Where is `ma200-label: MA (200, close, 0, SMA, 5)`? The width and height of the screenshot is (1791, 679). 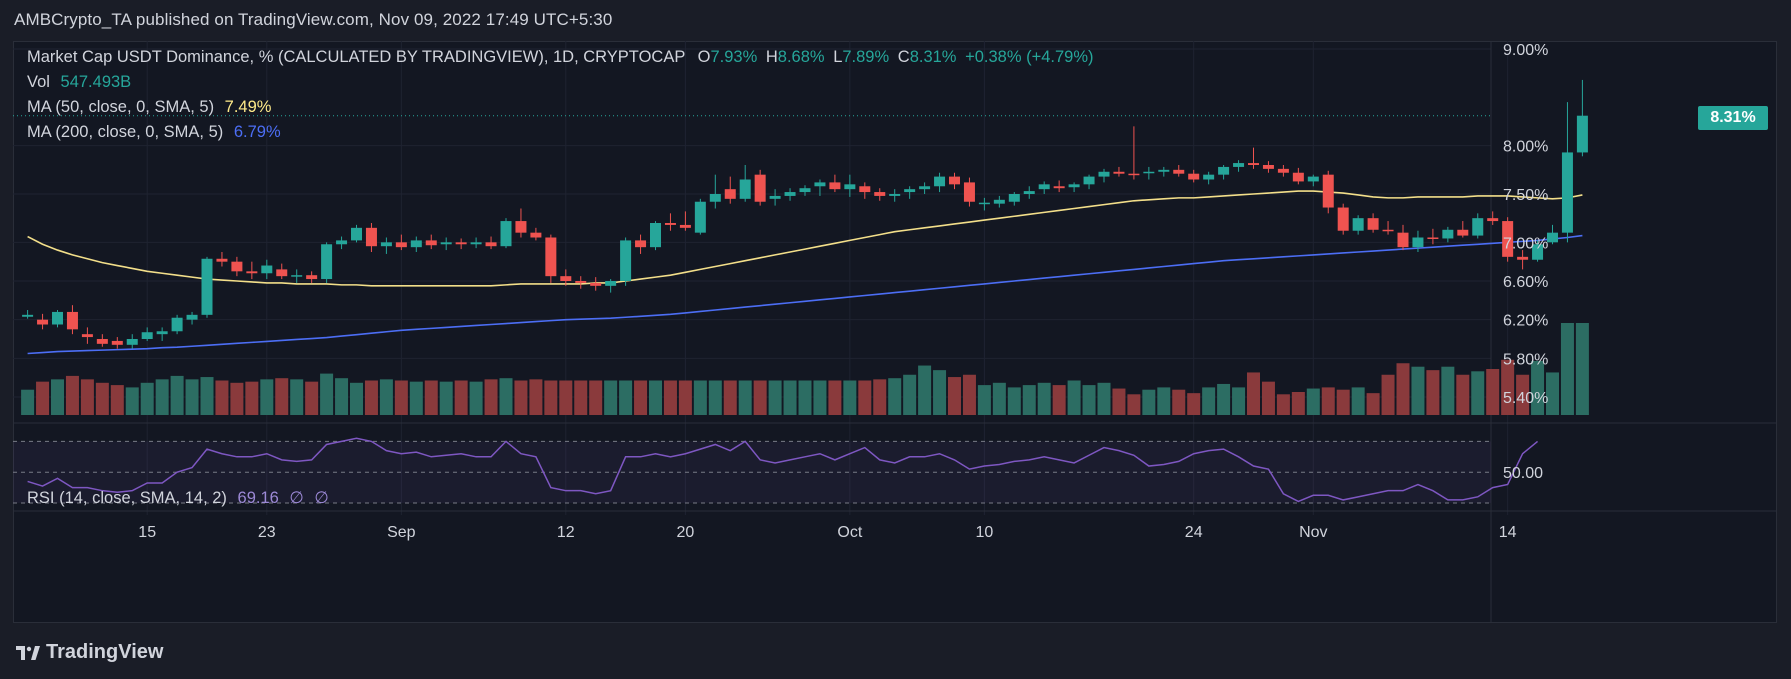 ma200-label: MA (200, close, 0, SMA, 5) is located at coordinates (125, 132).